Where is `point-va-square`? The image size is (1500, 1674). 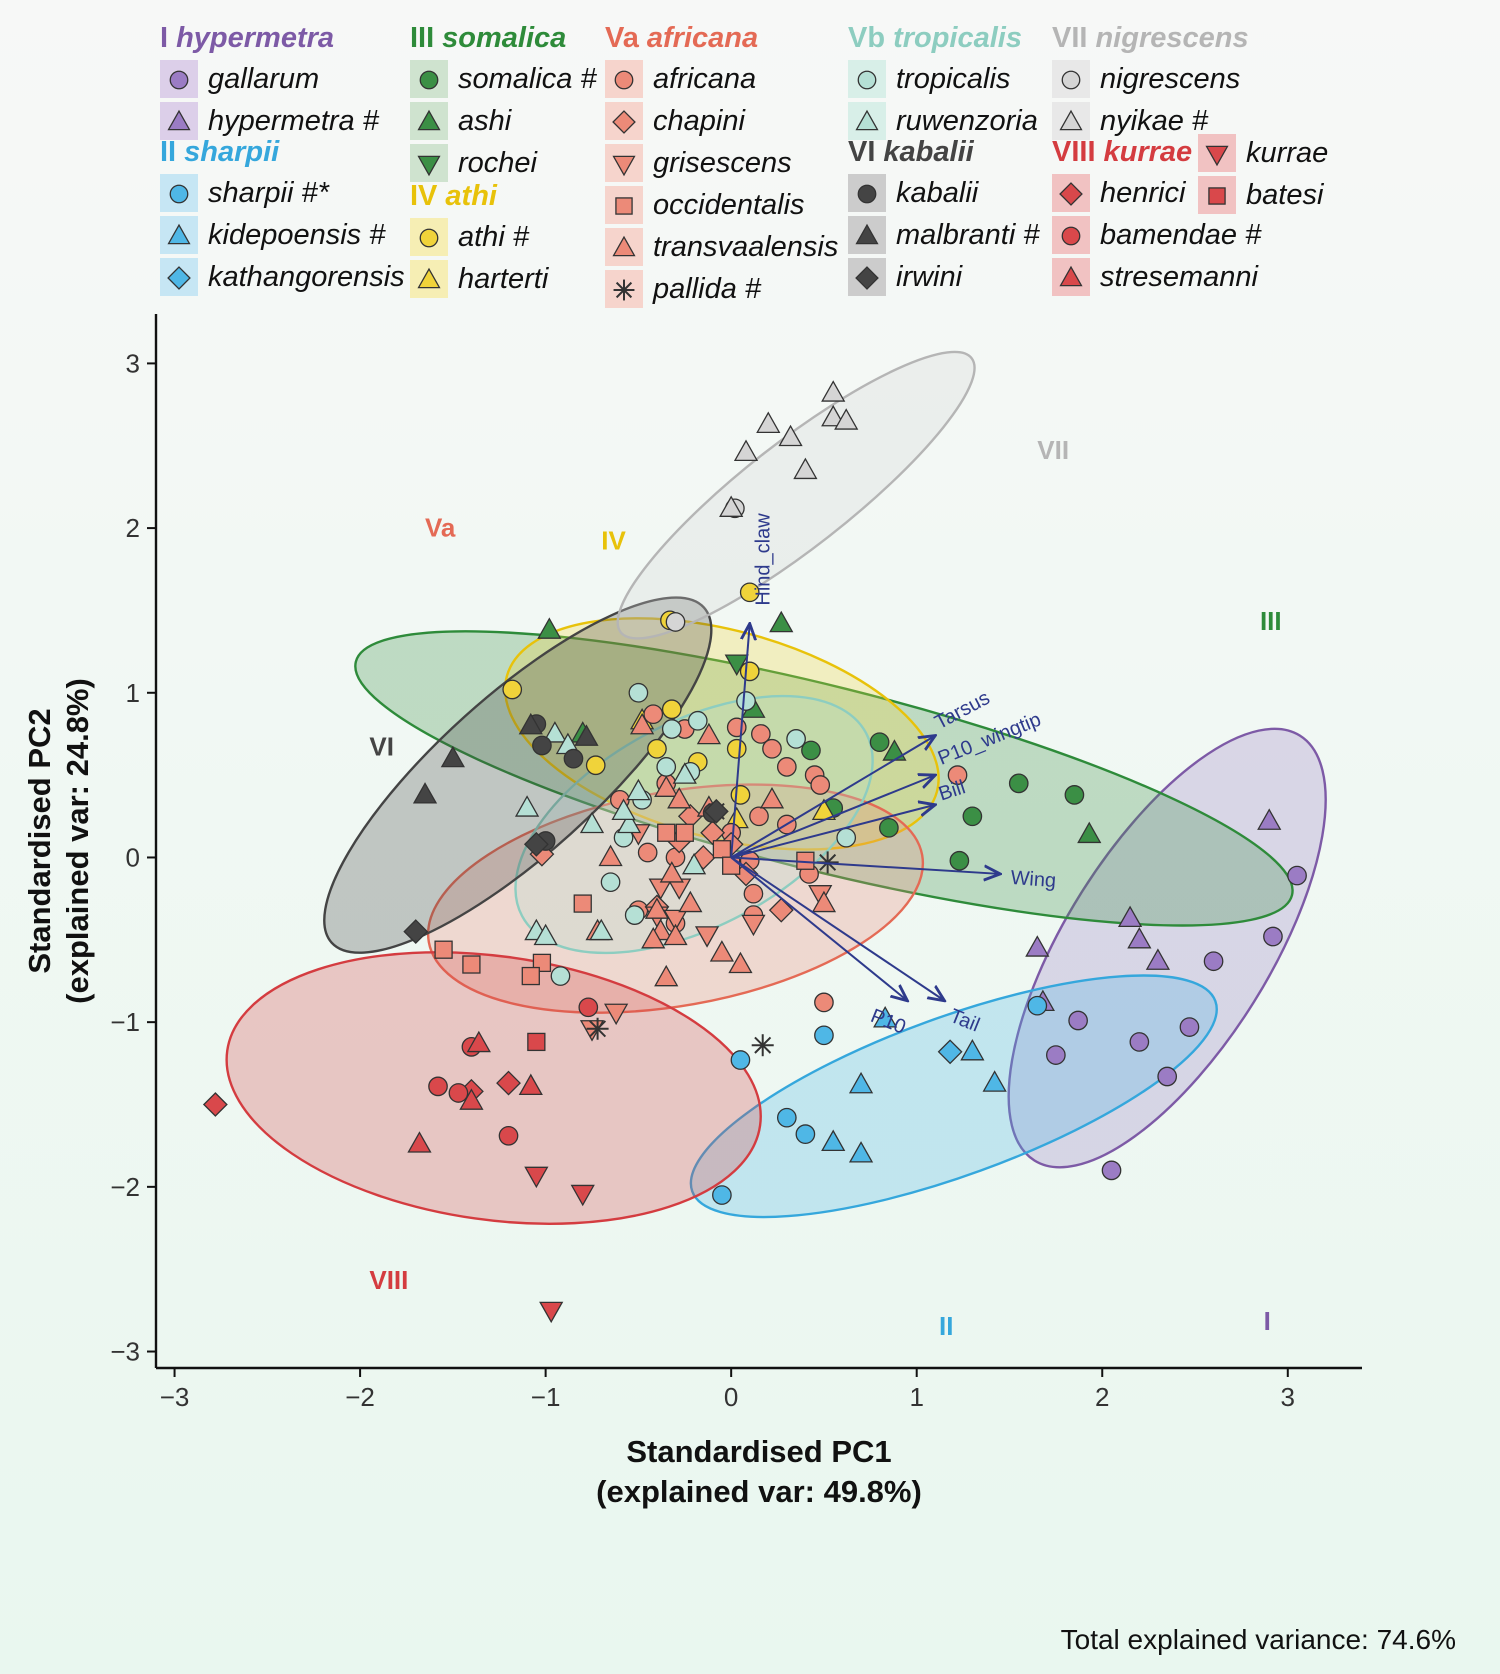 point-va-square is located at coordinates (443, 949).